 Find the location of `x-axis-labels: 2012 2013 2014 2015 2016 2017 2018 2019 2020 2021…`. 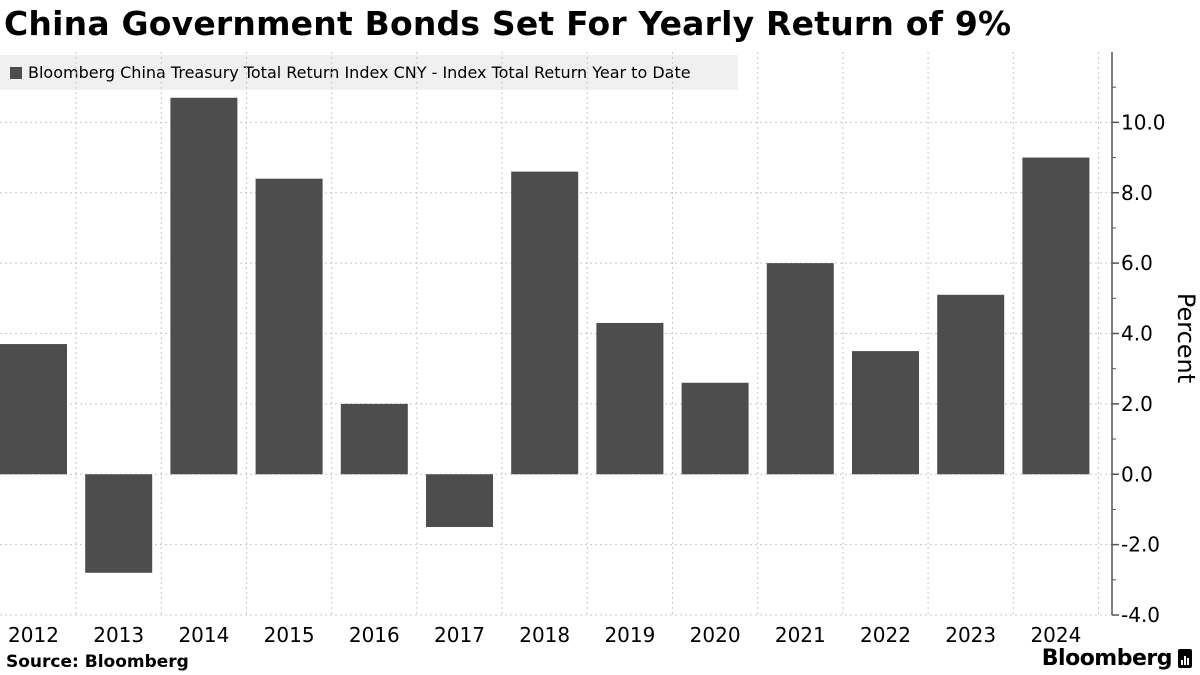

x-axis-labels: 2012 2013 2014 2015 2016 2017 2018 2019 2020 2021… is located at coordinates (544, 635).